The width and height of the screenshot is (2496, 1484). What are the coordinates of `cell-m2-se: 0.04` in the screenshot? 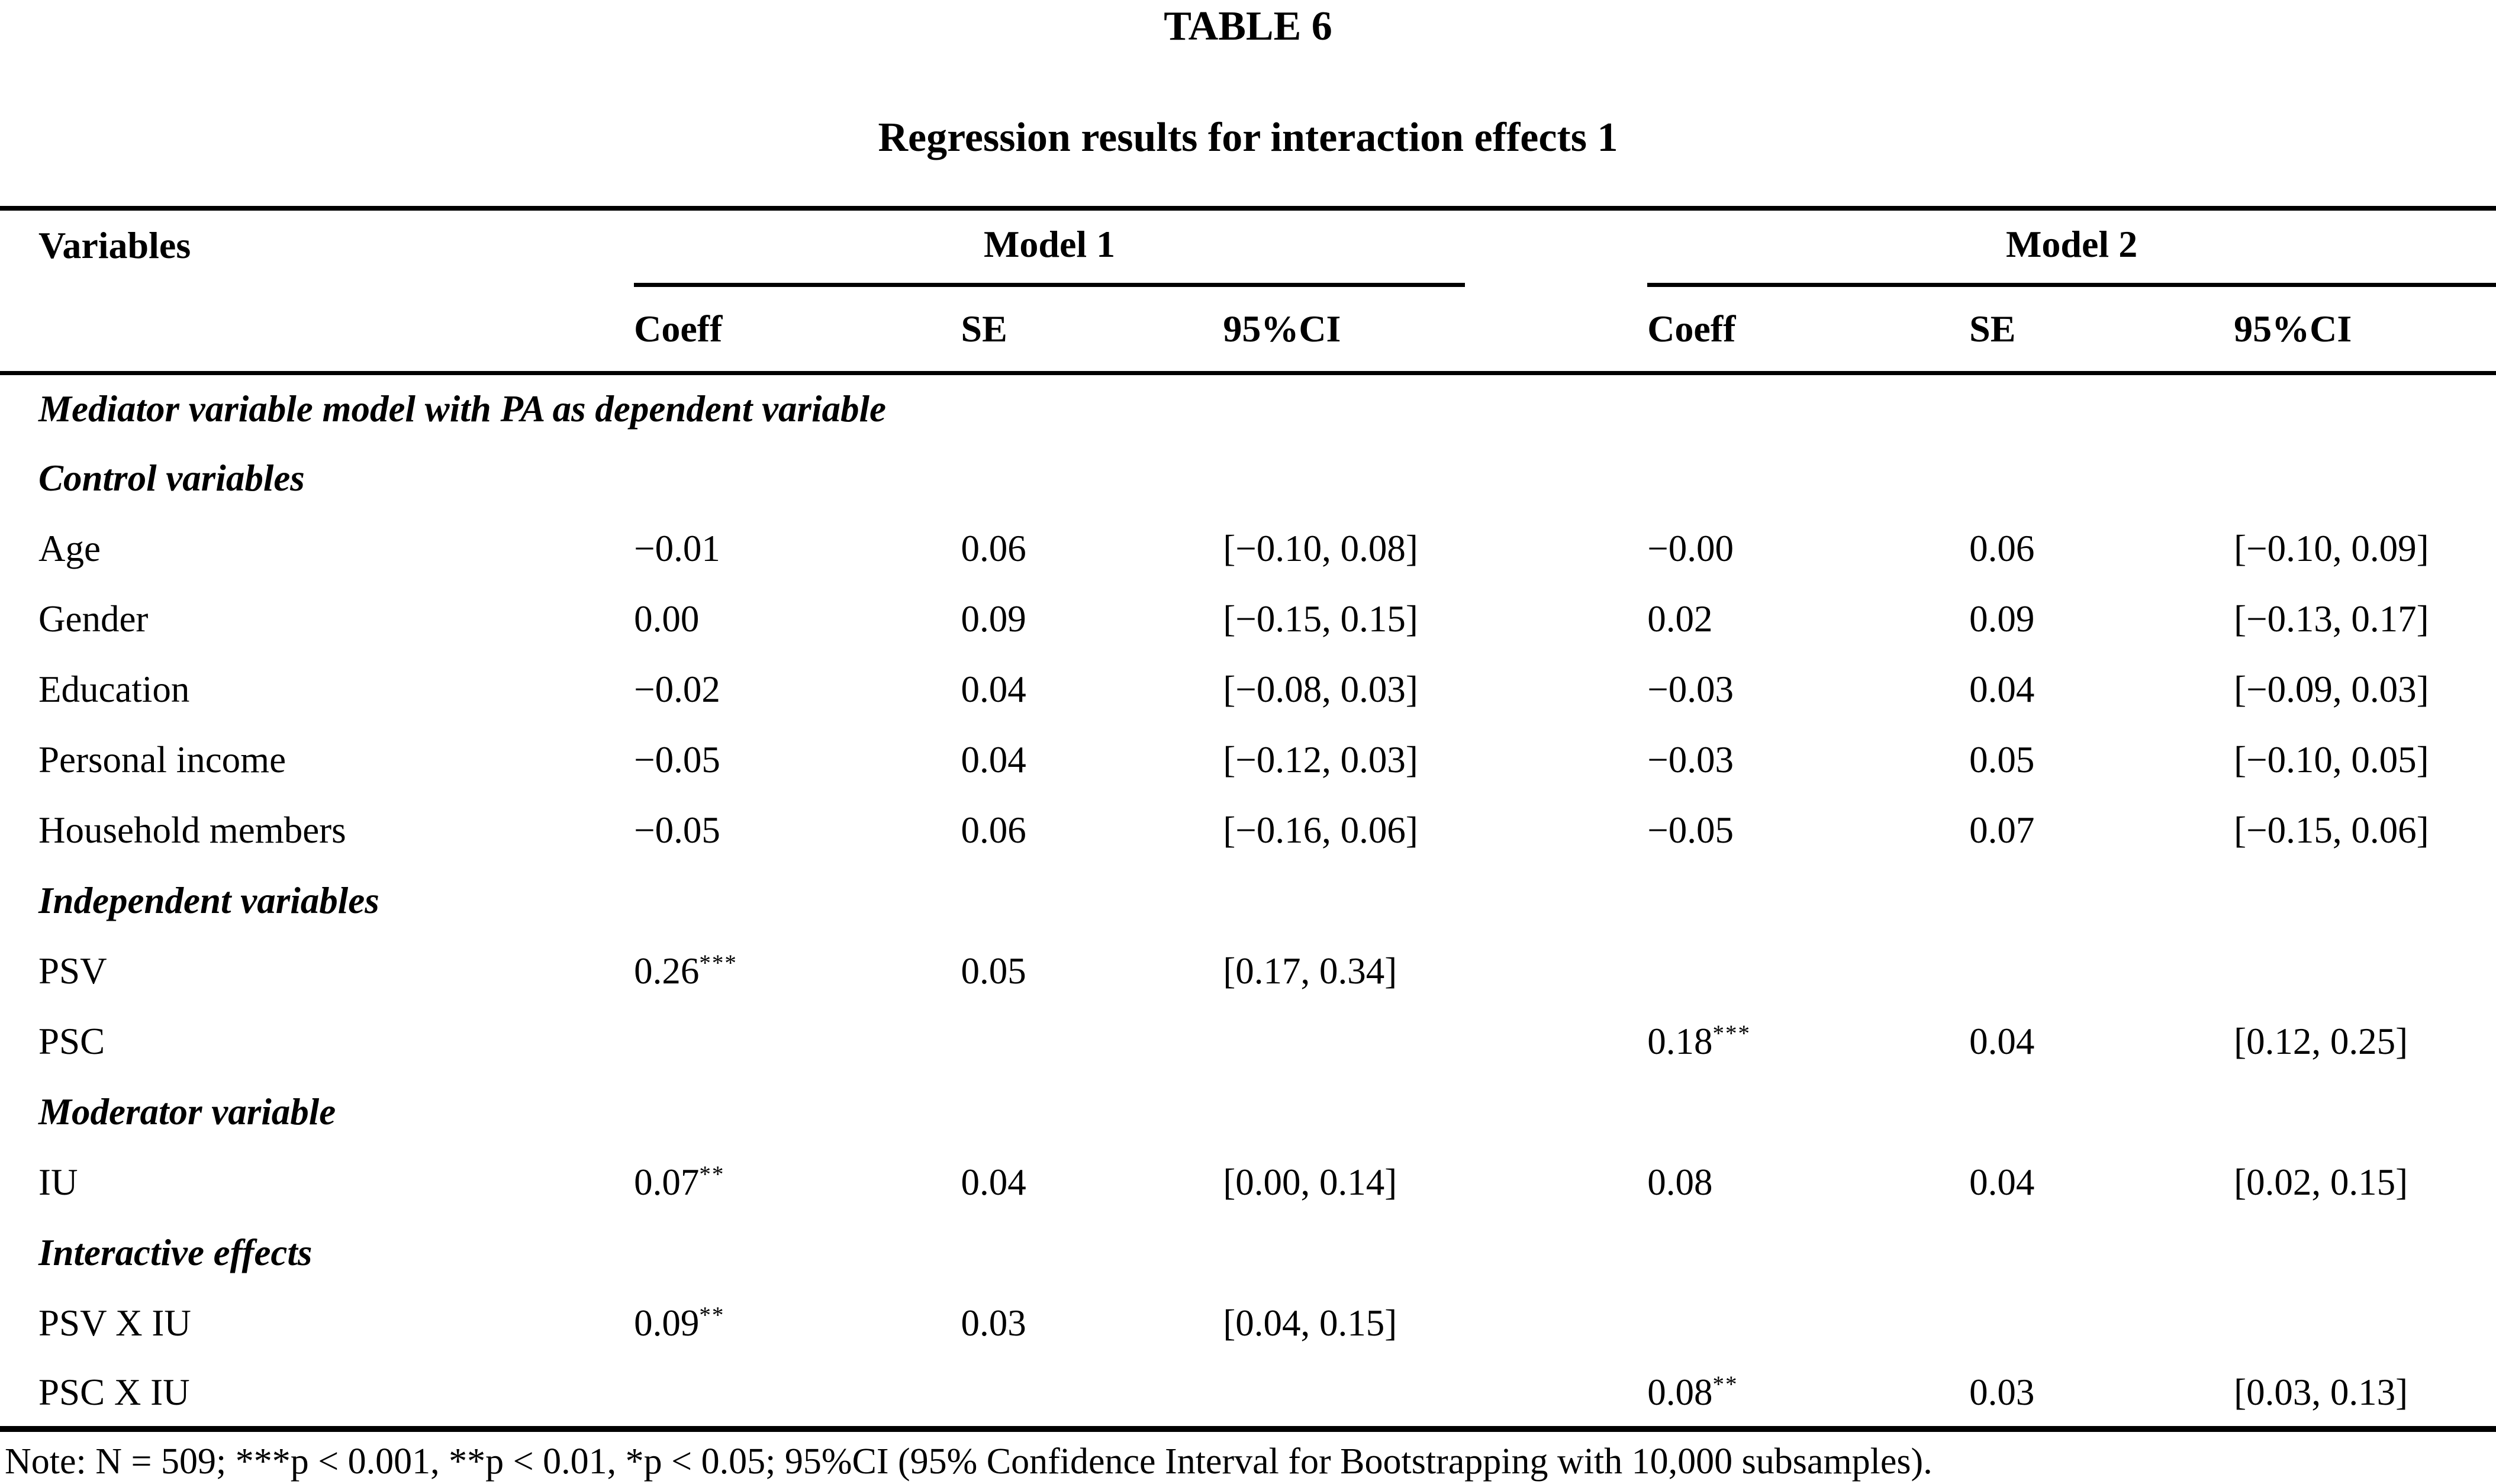 It's located at (2101, 1042).